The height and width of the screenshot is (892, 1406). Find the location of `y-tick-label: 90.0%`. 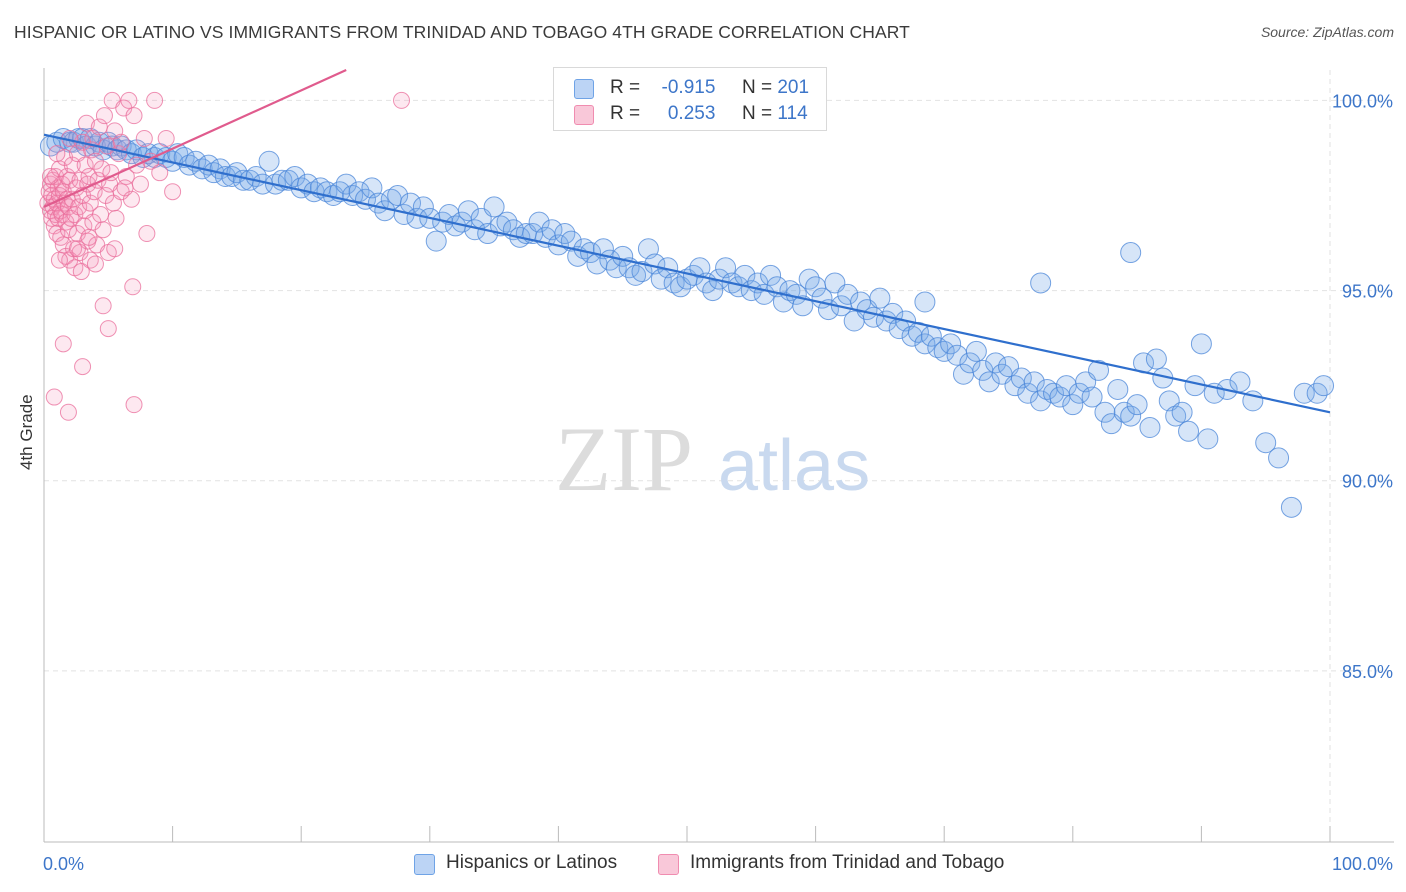

y-tick-label: 90.0% is located at coordinates (1367, 482).